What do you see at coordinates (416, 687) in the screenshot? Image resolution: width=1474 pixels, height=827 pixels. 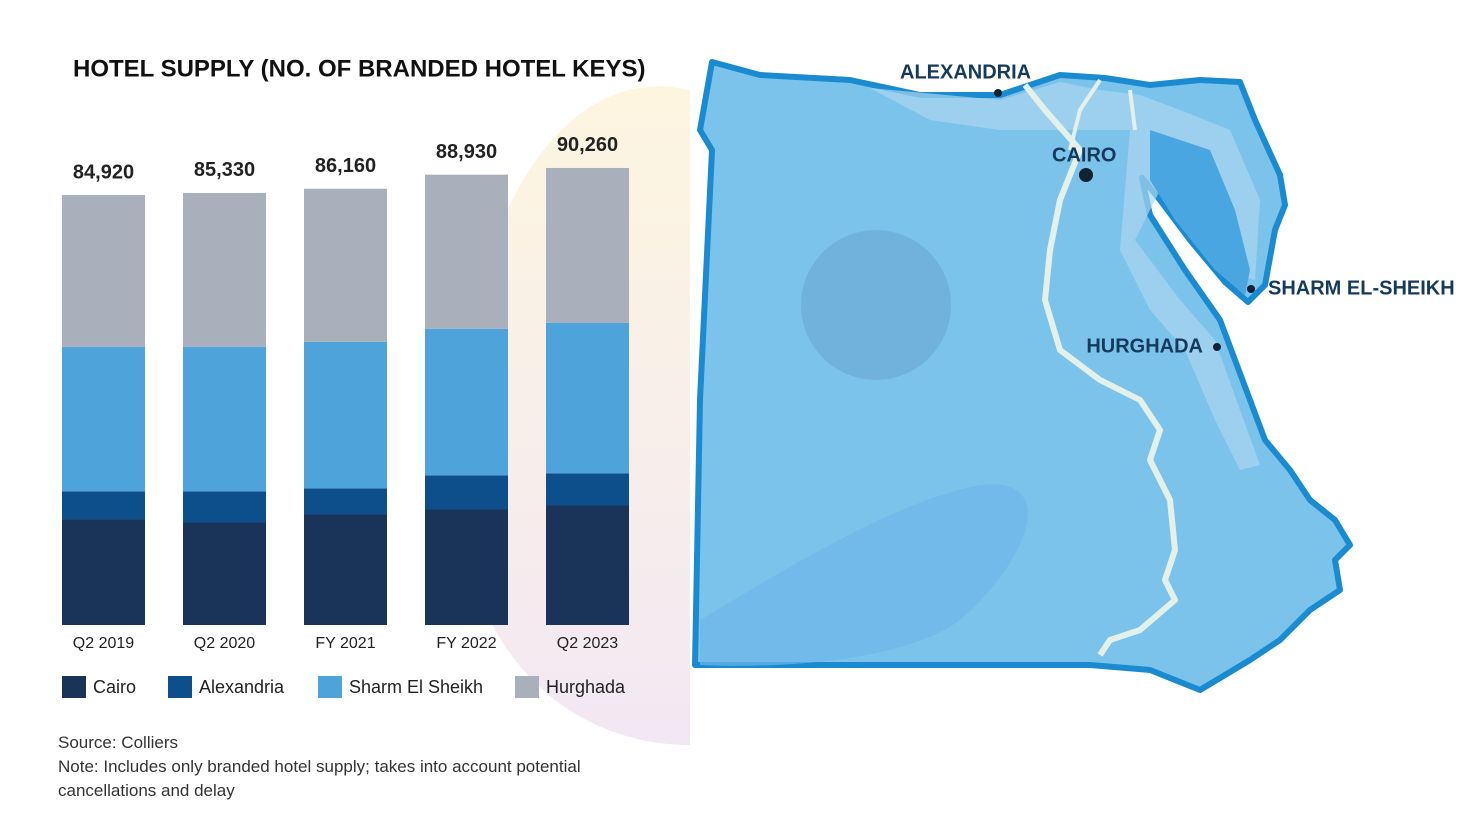 I see `legend-label: Sharm El Sheikh` at bounding box center [416, 687].